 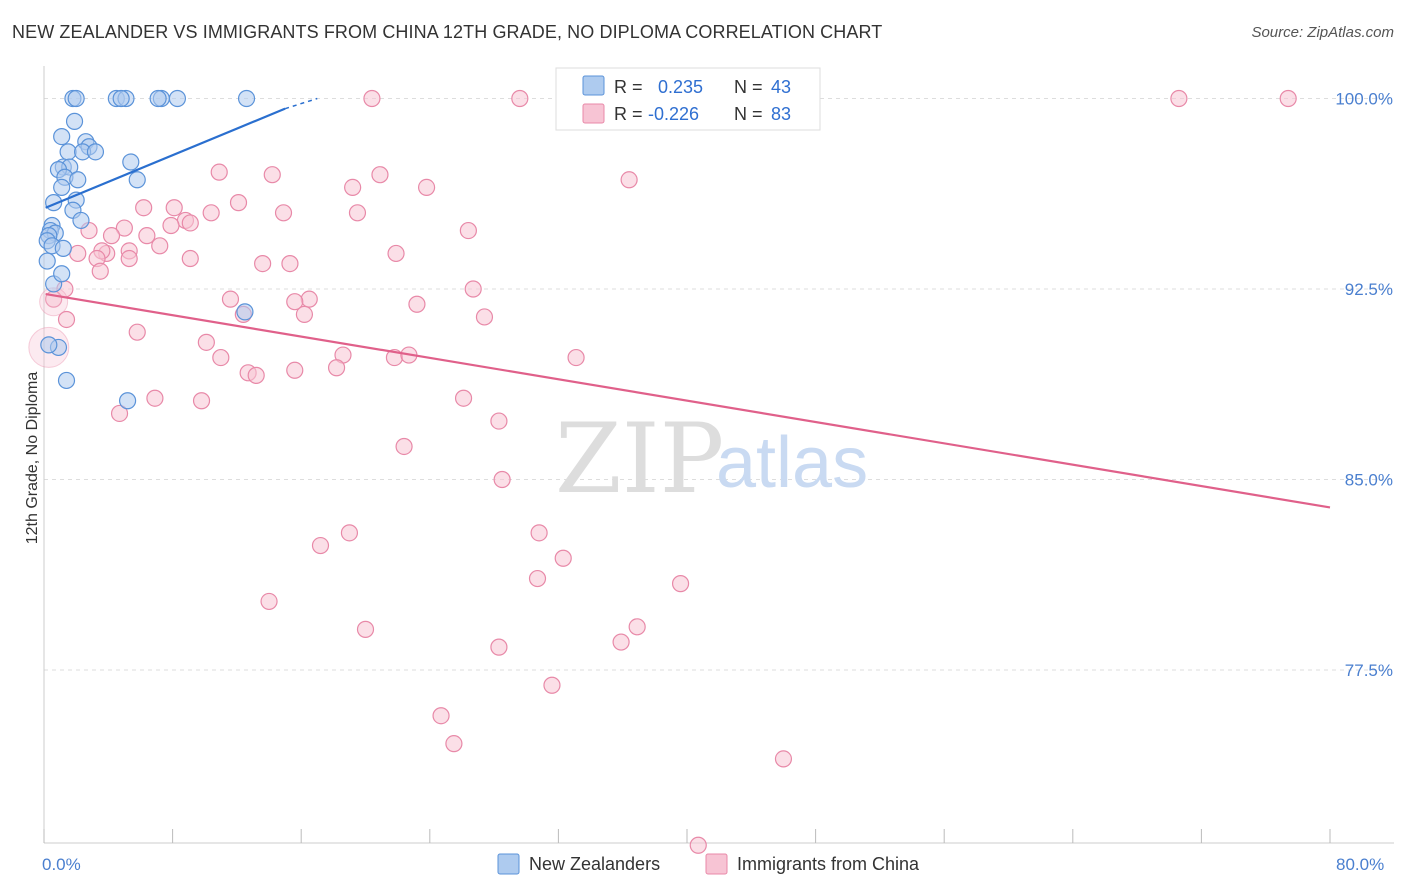 I want to click on bottom-legend-label-blue: New Zealanders, so click(x=594, y=864).